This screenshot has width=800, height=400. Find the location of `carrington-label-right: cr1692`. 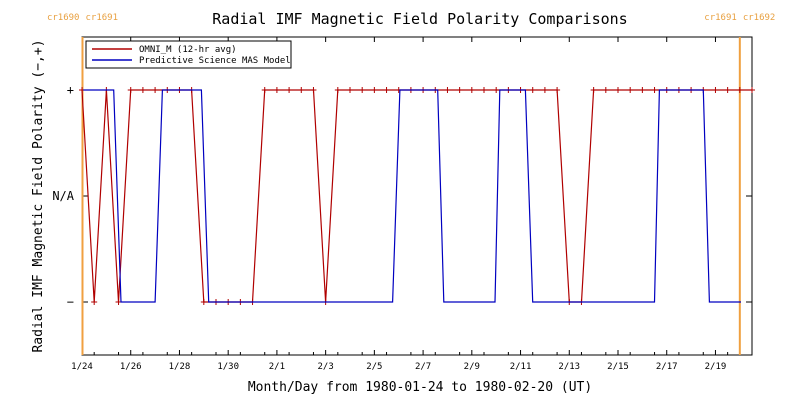

carrington-label-right: cr1692 is located at coordinates (759, 18).